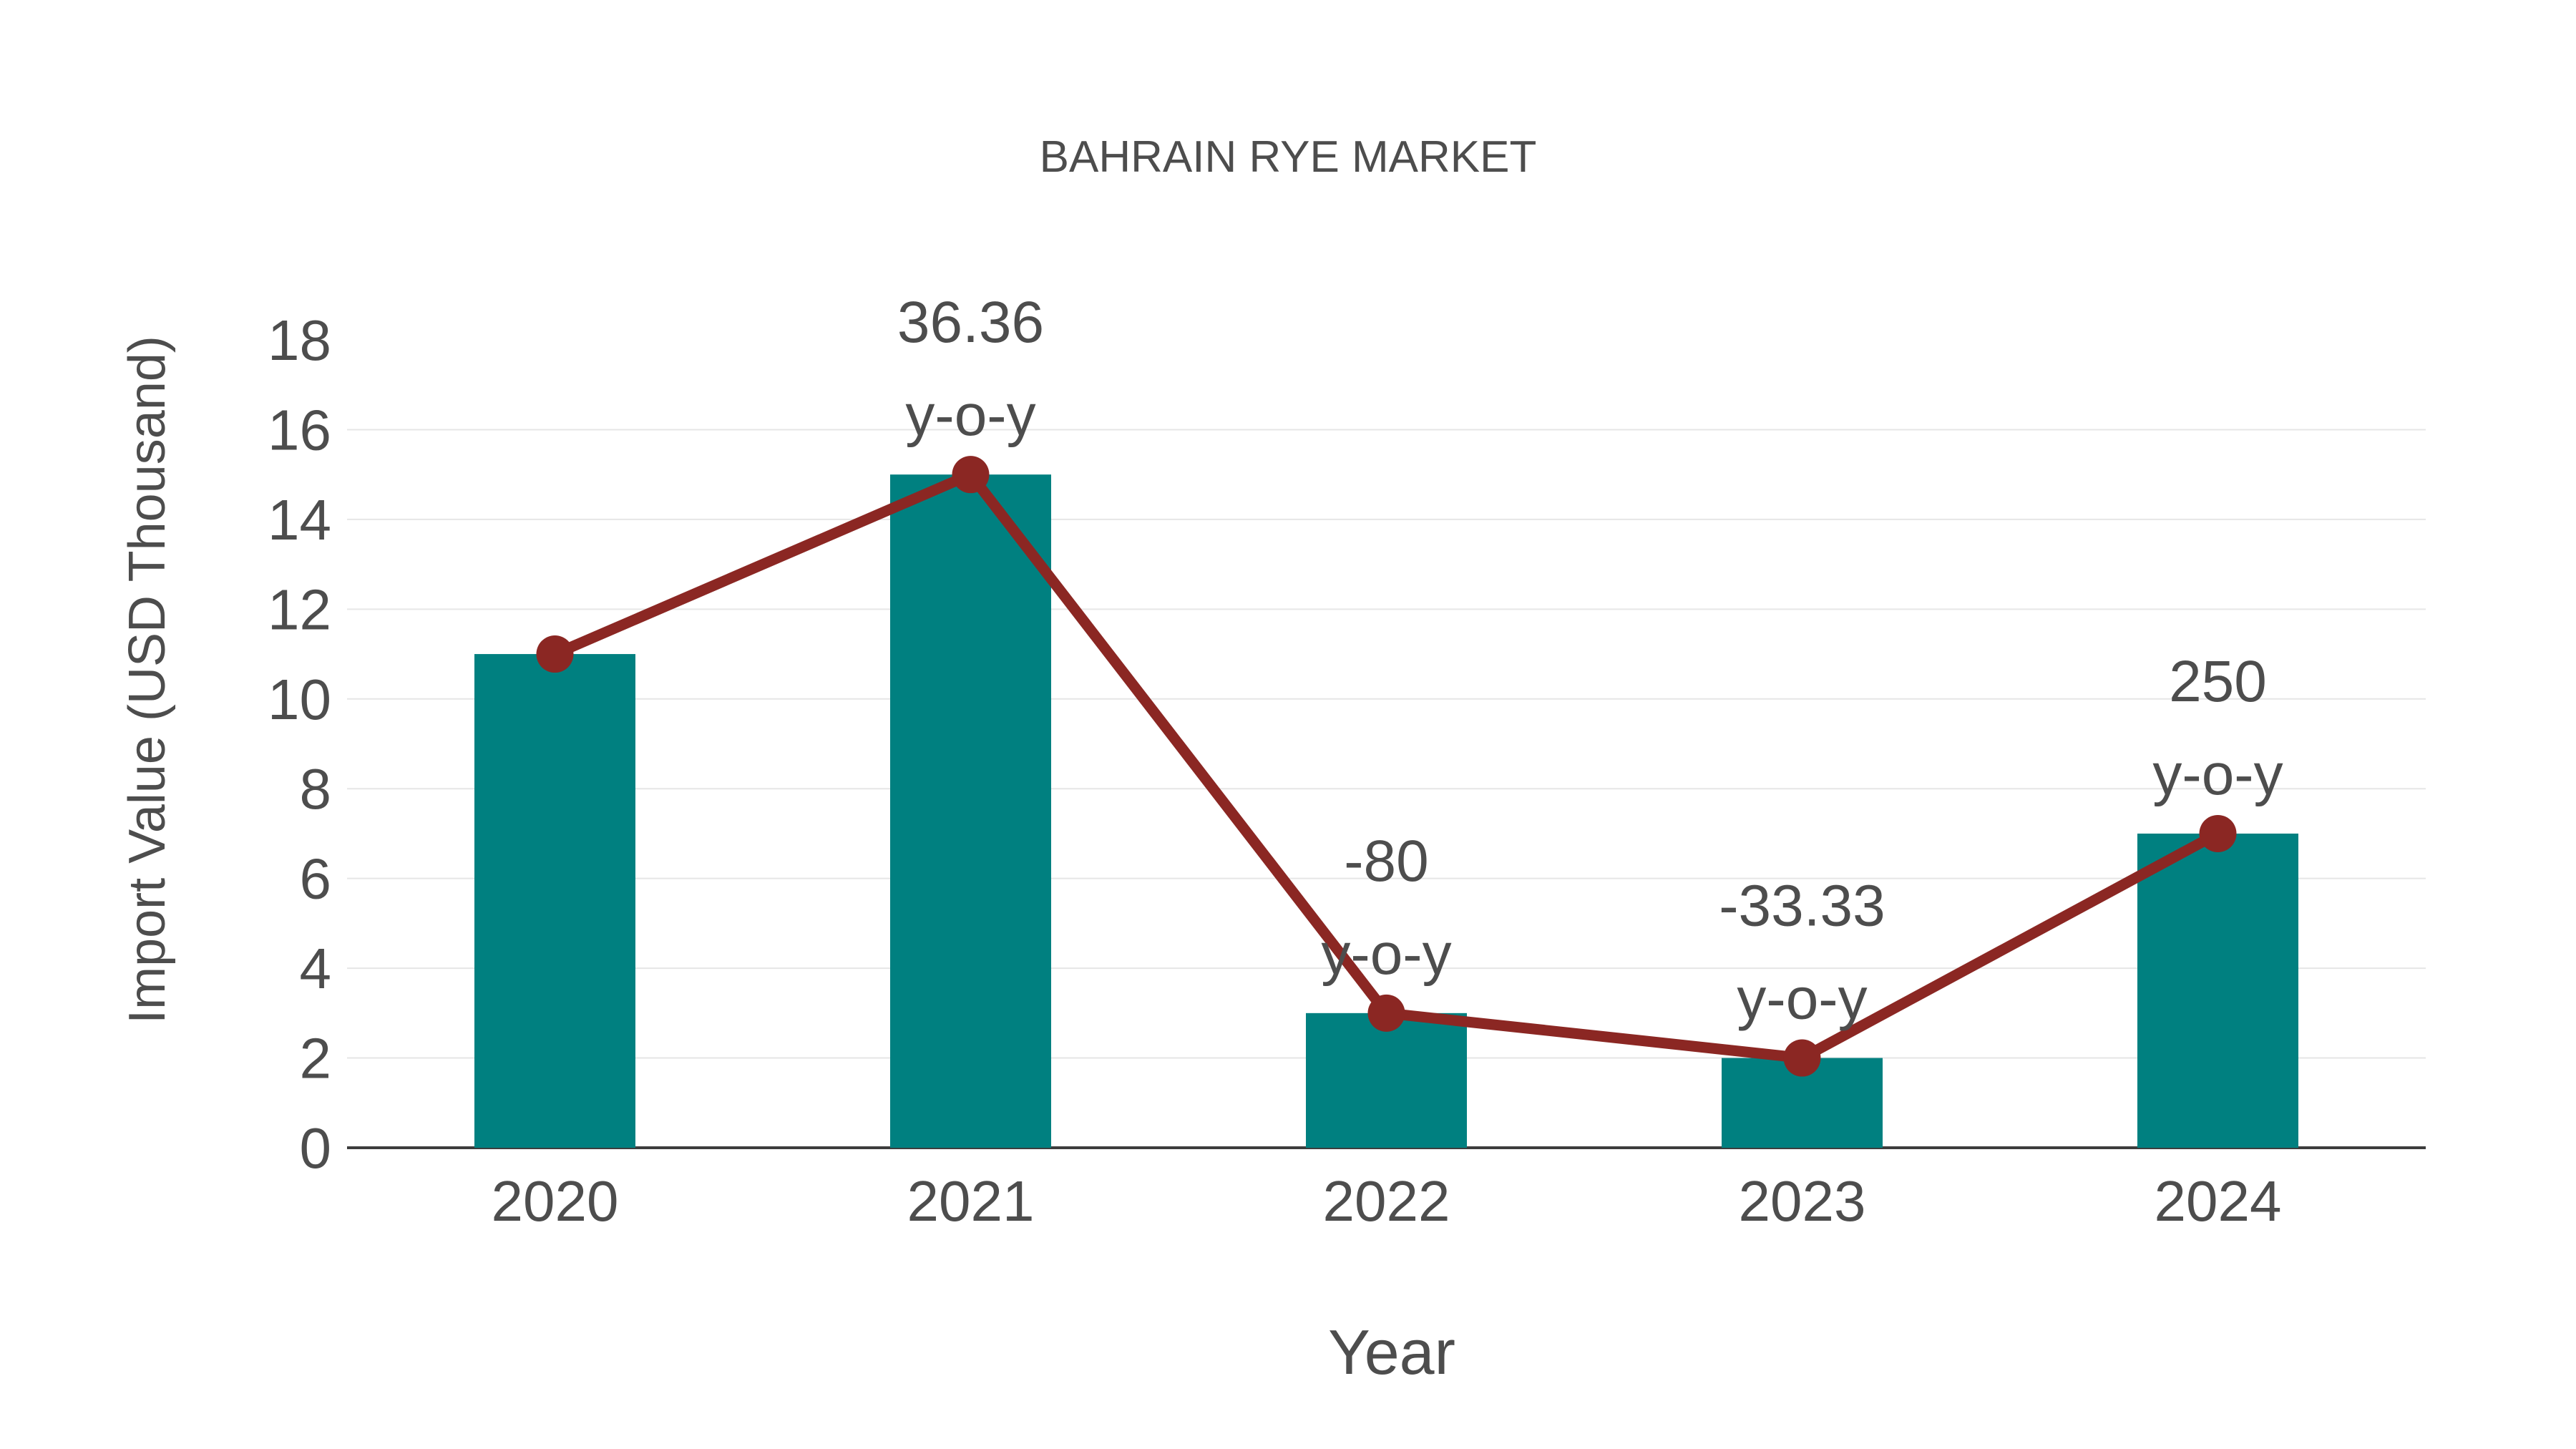 This screenshot has width=2576, height=1449. What do you see at coordinates (2218, 1201) in the screenshot?
I see `x-tick-label-2024: 2024` at bounding box center [2218, 1201].